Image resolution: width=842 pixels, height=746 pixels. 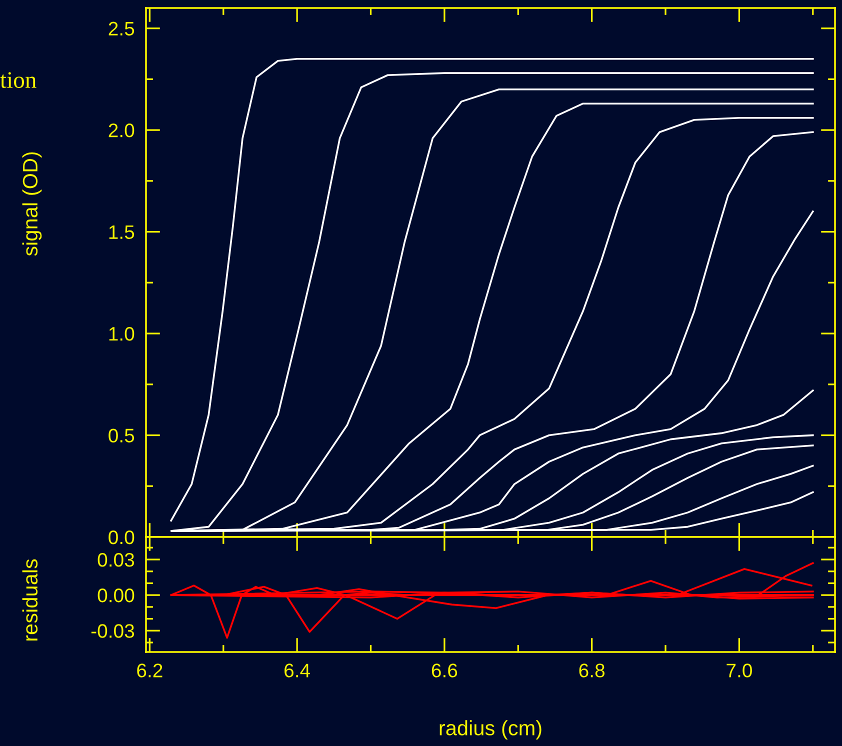 I want to click on y-tick-label: 0.5, so click(x=121, y=435).